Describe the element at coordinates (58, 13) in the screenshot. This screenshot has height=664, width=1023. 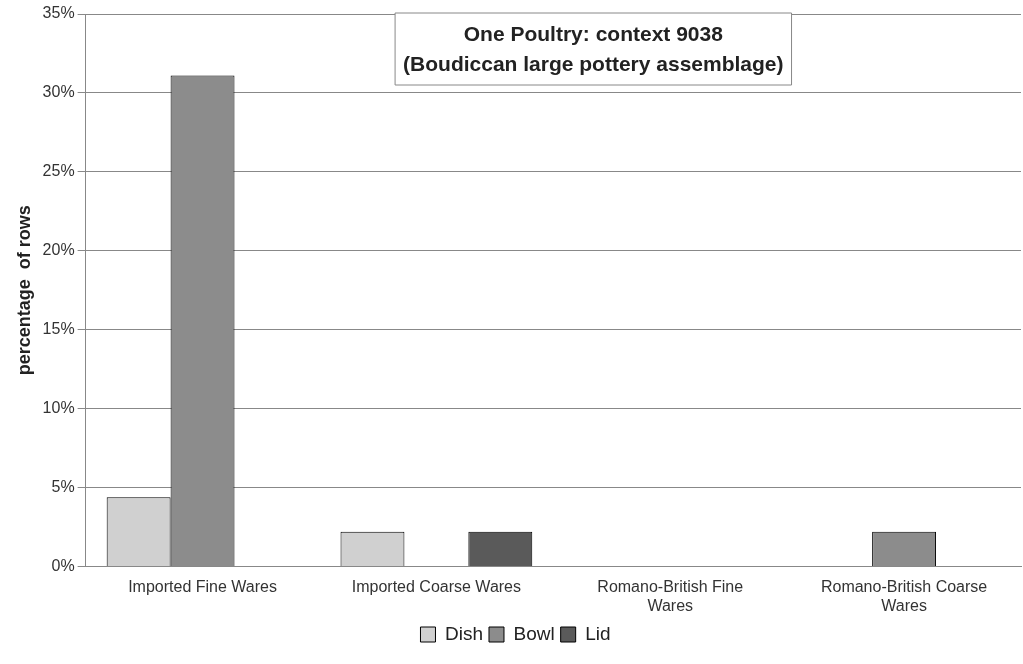
I see `y-tick-label: 35%` at that location.